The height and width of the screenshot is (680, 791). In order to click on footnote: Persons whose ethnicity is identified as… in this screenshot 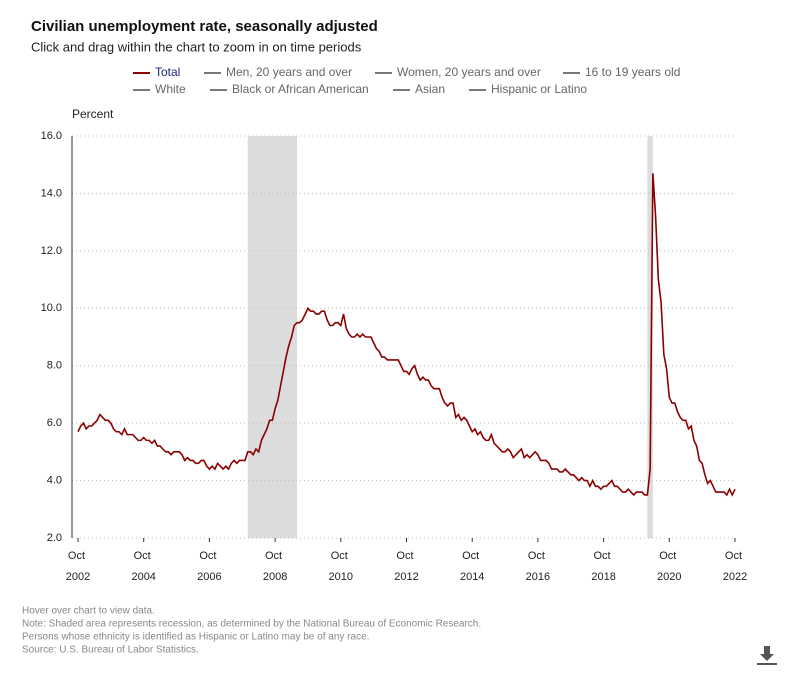, I will do `click(195, 637)`.